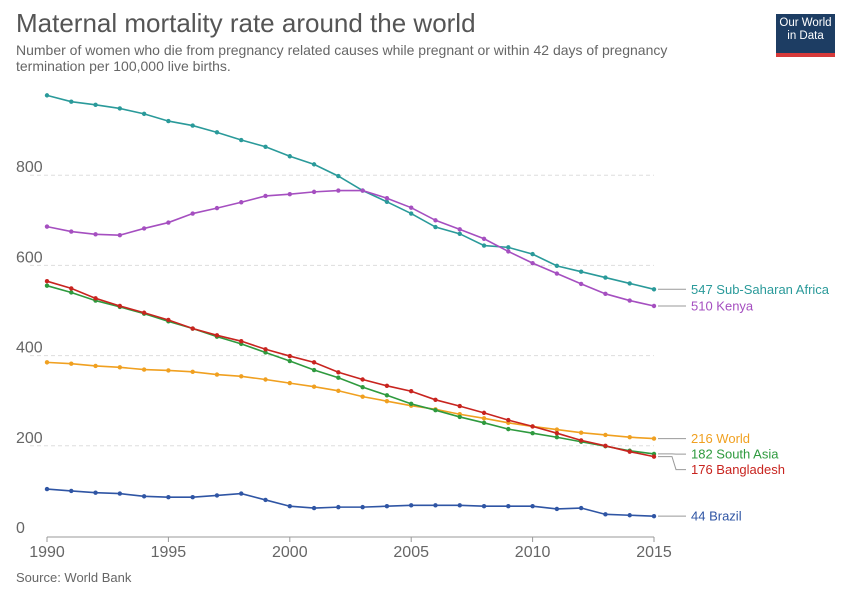 The image size is (850, 600). I want to click on series-line-kenya, so click(350, 248).